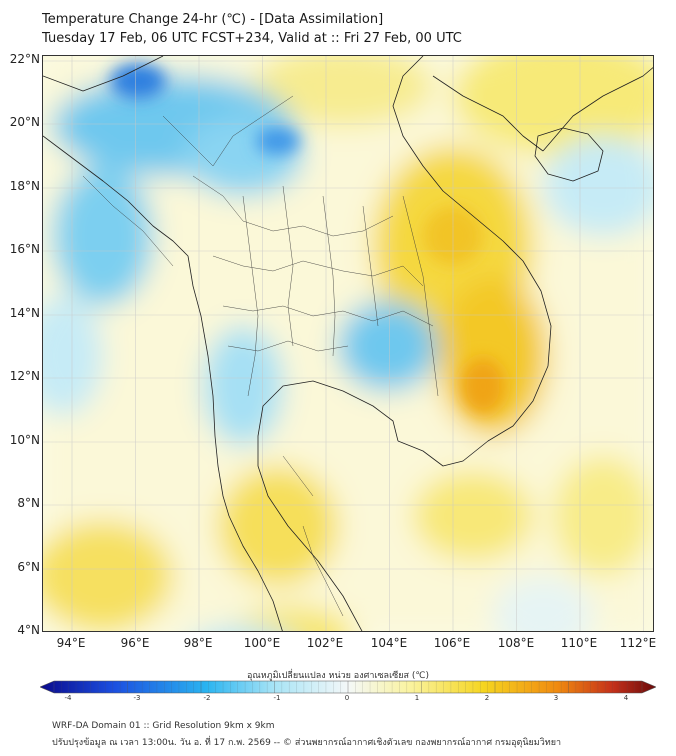  I want to click on lon-label-102e: 102°E, so click(325, 643).